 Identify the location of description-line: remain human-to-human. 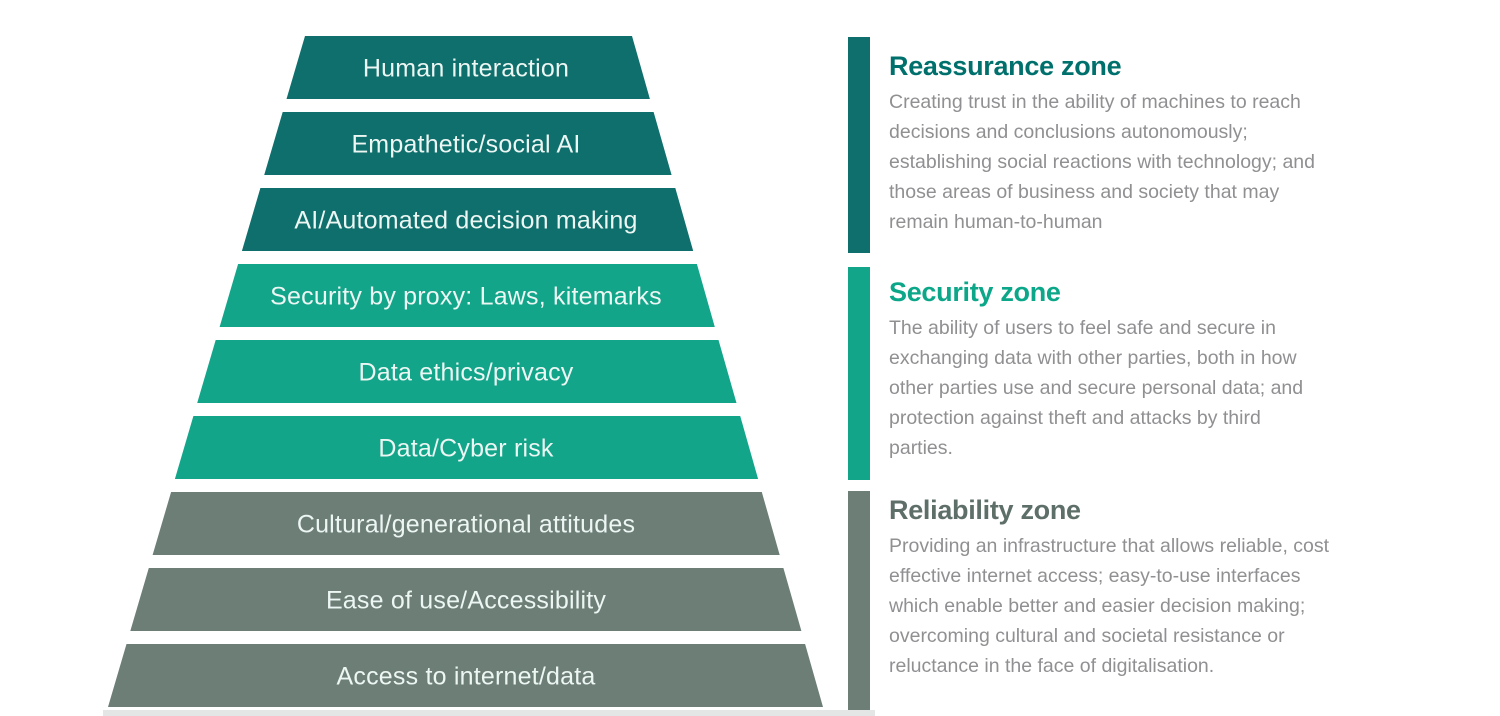
(996, 222).